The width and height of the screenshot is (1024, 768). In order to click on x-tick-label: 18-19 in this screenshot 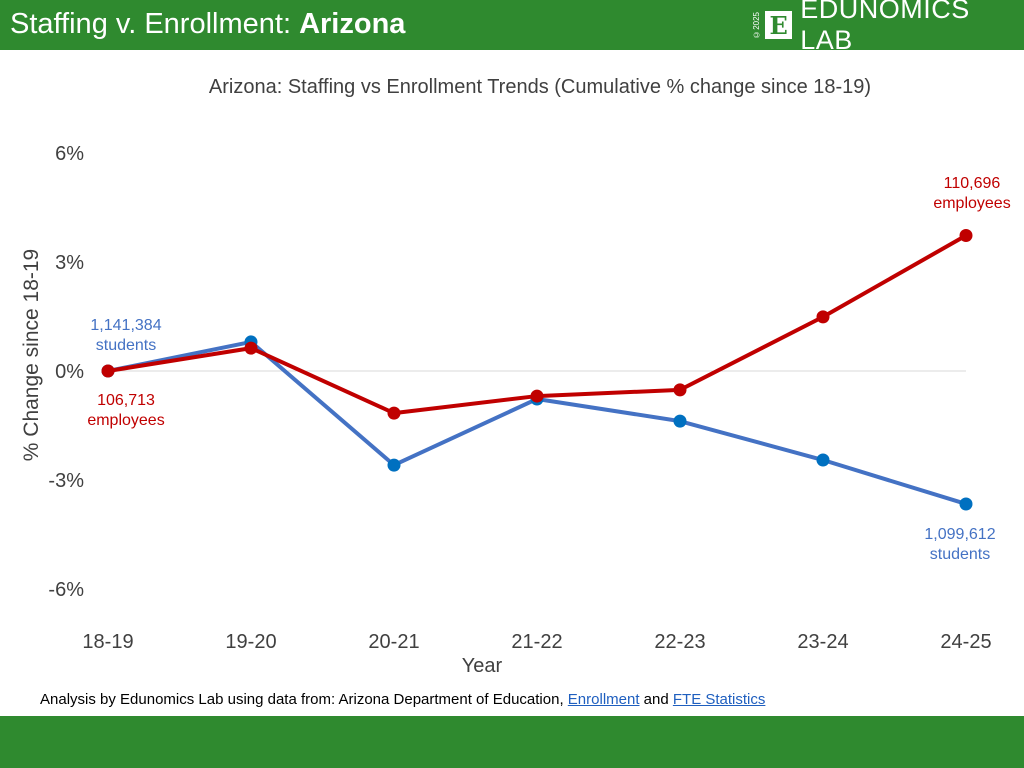, I will do `click(107, 642)`.